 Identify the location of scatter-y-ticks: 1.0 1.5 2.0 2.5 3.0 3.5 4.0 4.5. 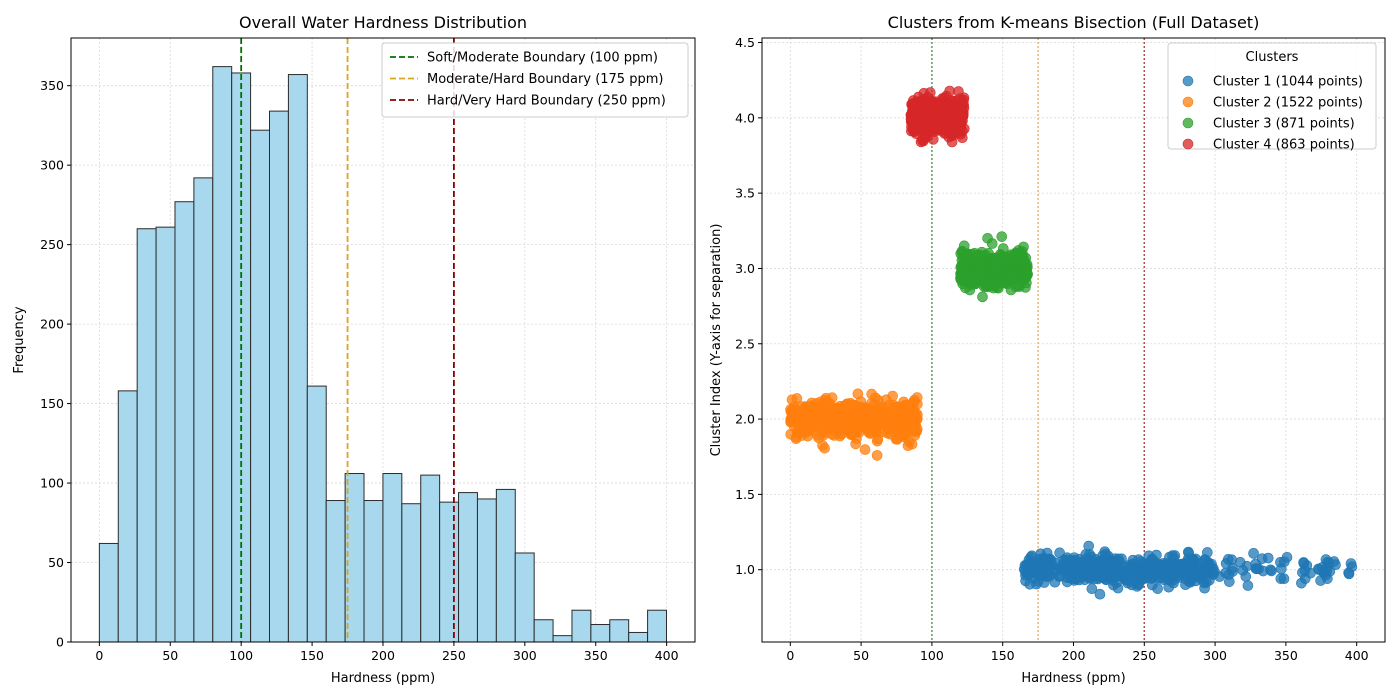
(748, 306).